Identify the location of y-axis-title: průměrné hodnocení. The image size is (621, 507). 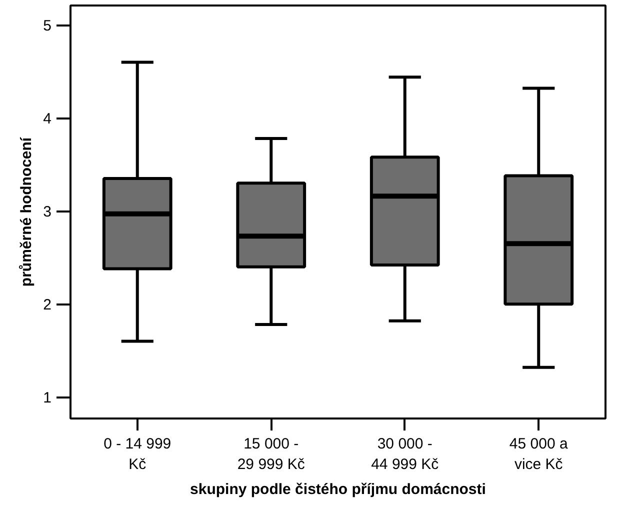
(27, 211).